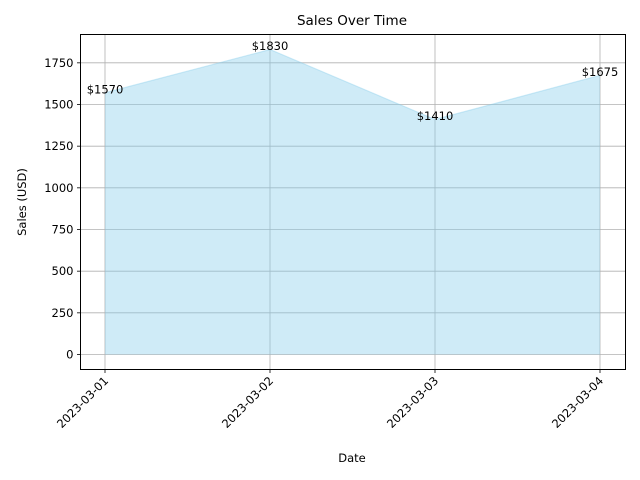 The image size is (640, 480). I want to click on area-outline, so click(352, 84).